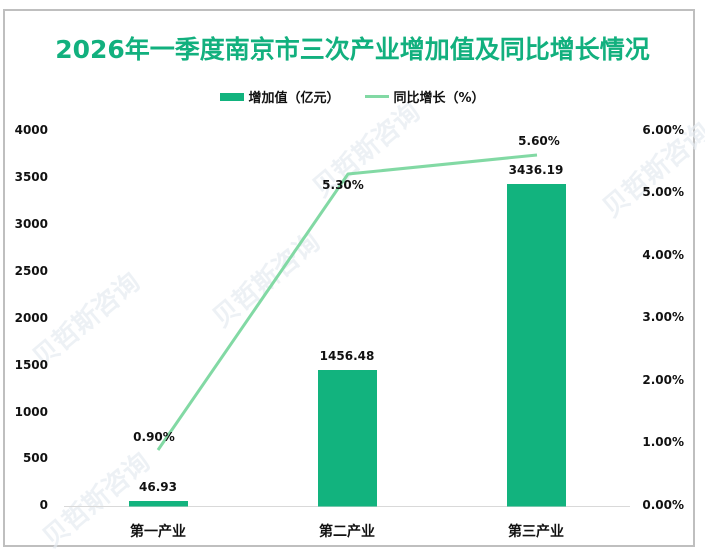  What do you see at coordinates (158, 532) in the screenshot?
I see `x-category-label: 第一产业` at bounding box center [158, 532].